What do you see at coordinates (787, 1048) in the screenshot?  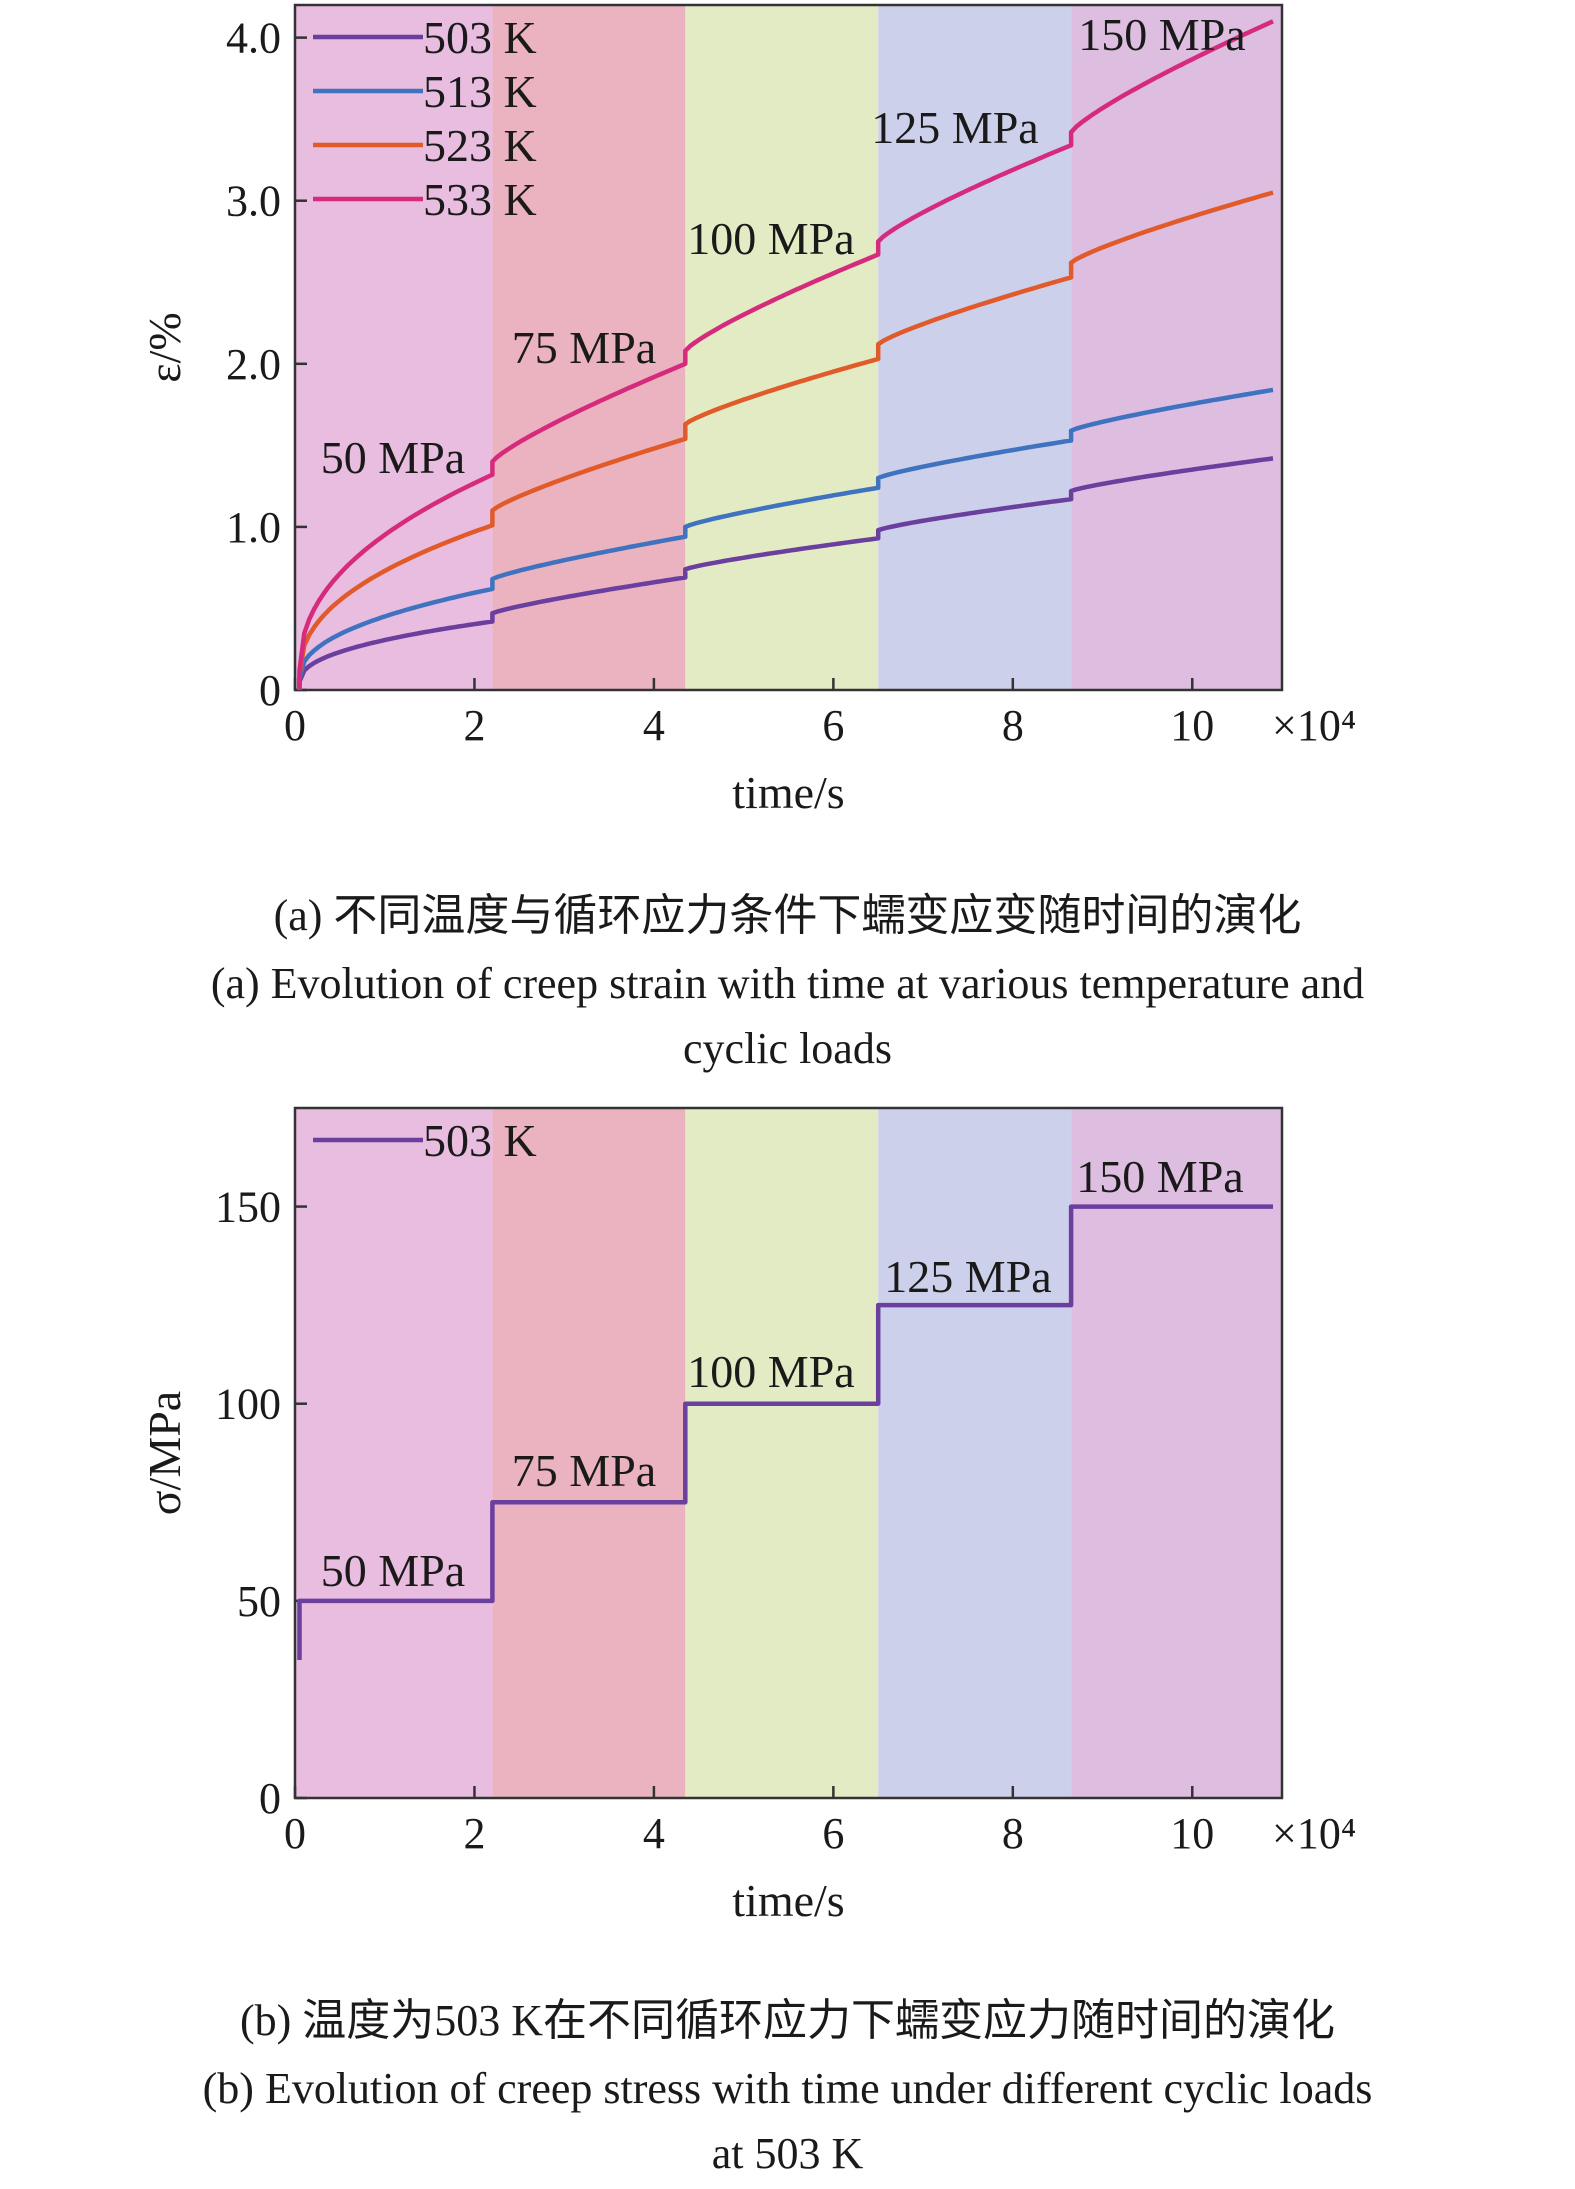 I see `caption-a-english-line2: cyclic loads` at bounding box center [787, 1048].